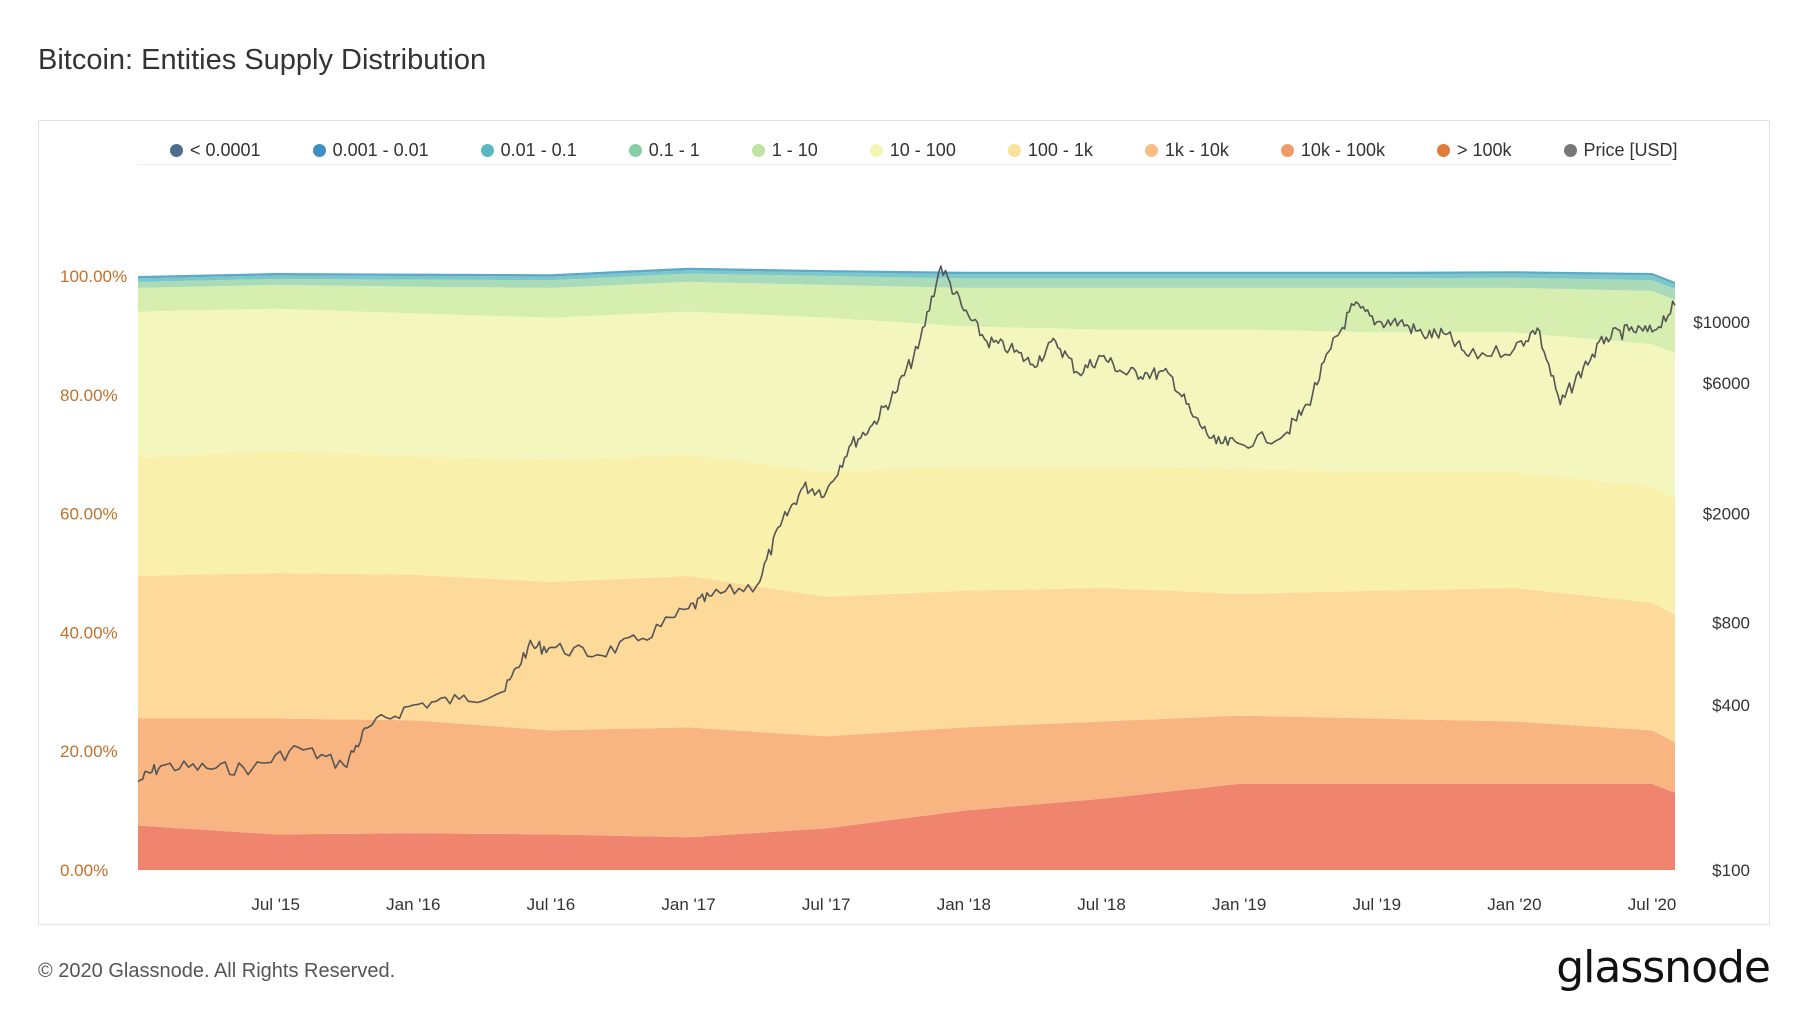  What do you see at coordinates (906, 276) in the screenshot?
I see `area-series--0-0001` at bounding box center [906, 276].